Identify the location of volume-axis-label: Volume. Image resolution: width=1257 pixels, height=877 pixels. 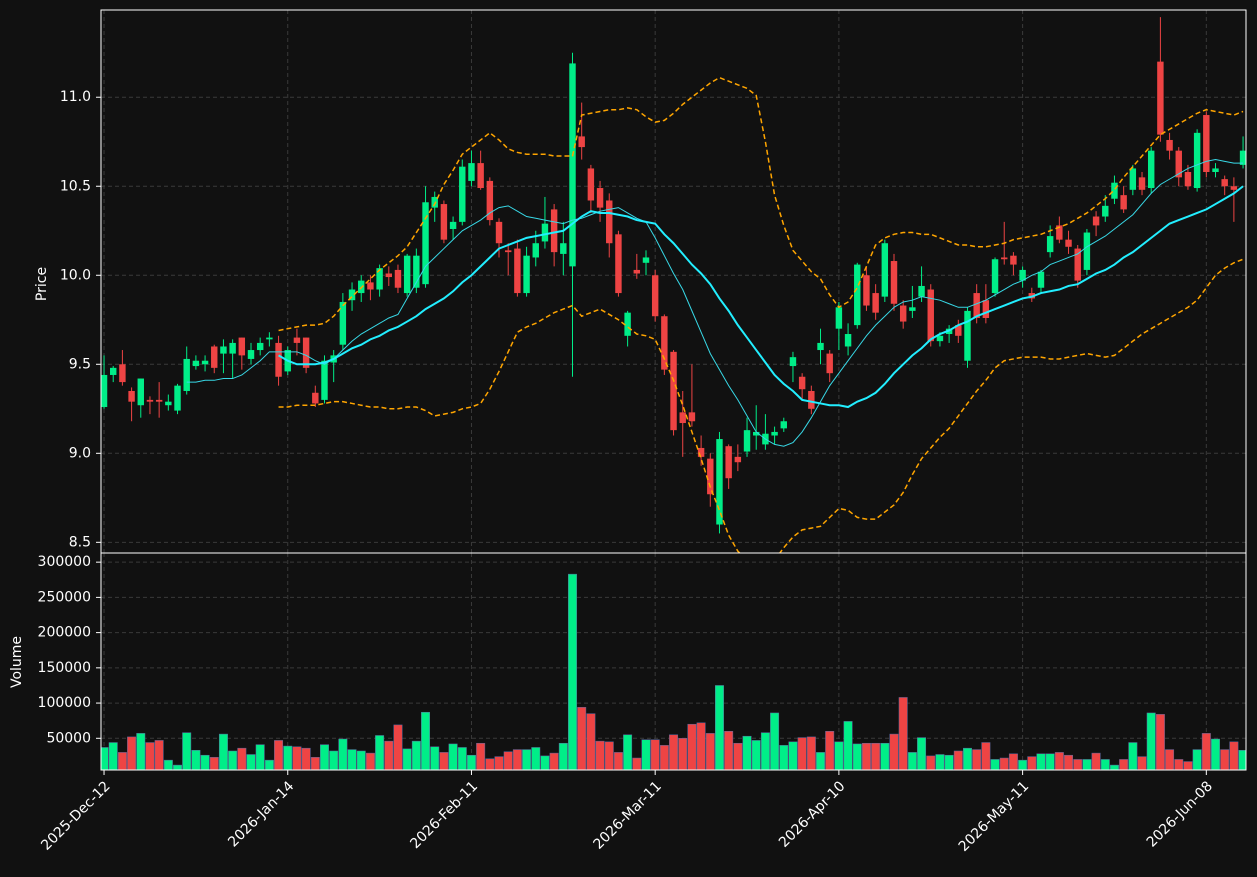
(17, 662).